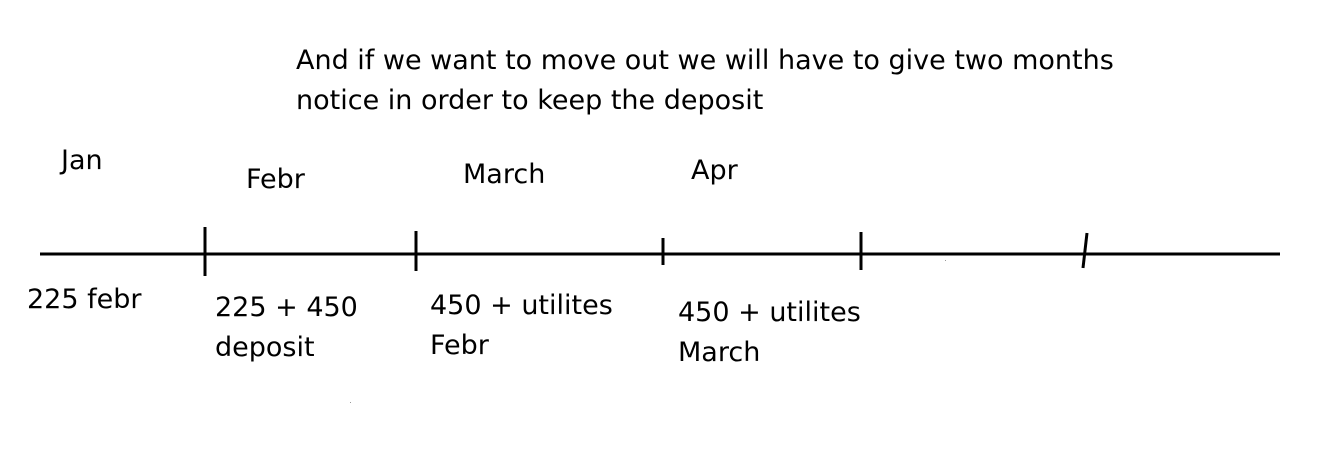 The height and width of the screenshot is (472, 1331). What do you see at coordinates (82, 160) in the screenshot?
I see `month-label-jan: Jan` at bounding box center [82, 160].